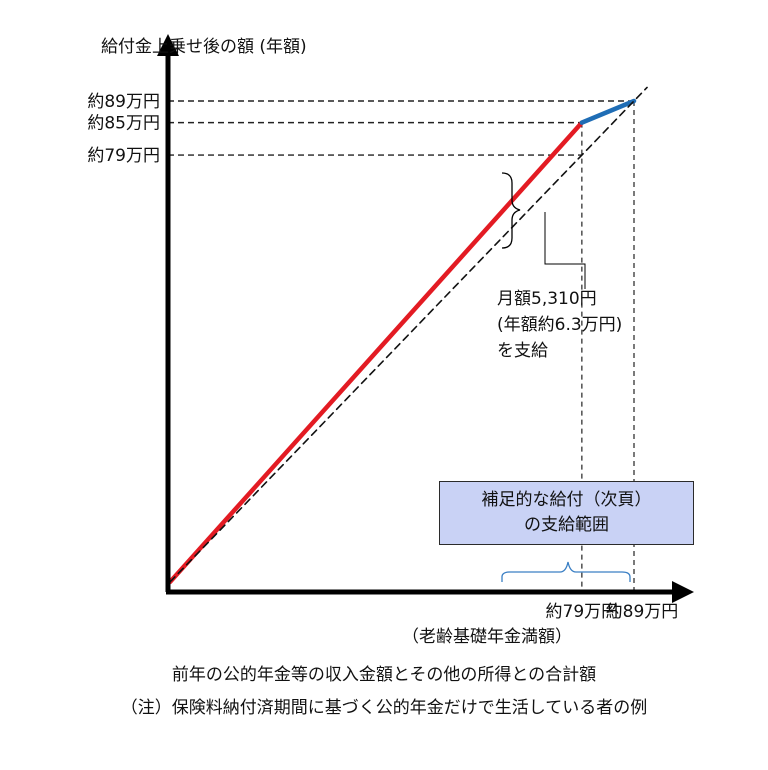 The image size is (768, 770). What do you see at coordinates (566, 571) in the screenshot?
I see `x-range-bracket` at bounding box center [566, 571].